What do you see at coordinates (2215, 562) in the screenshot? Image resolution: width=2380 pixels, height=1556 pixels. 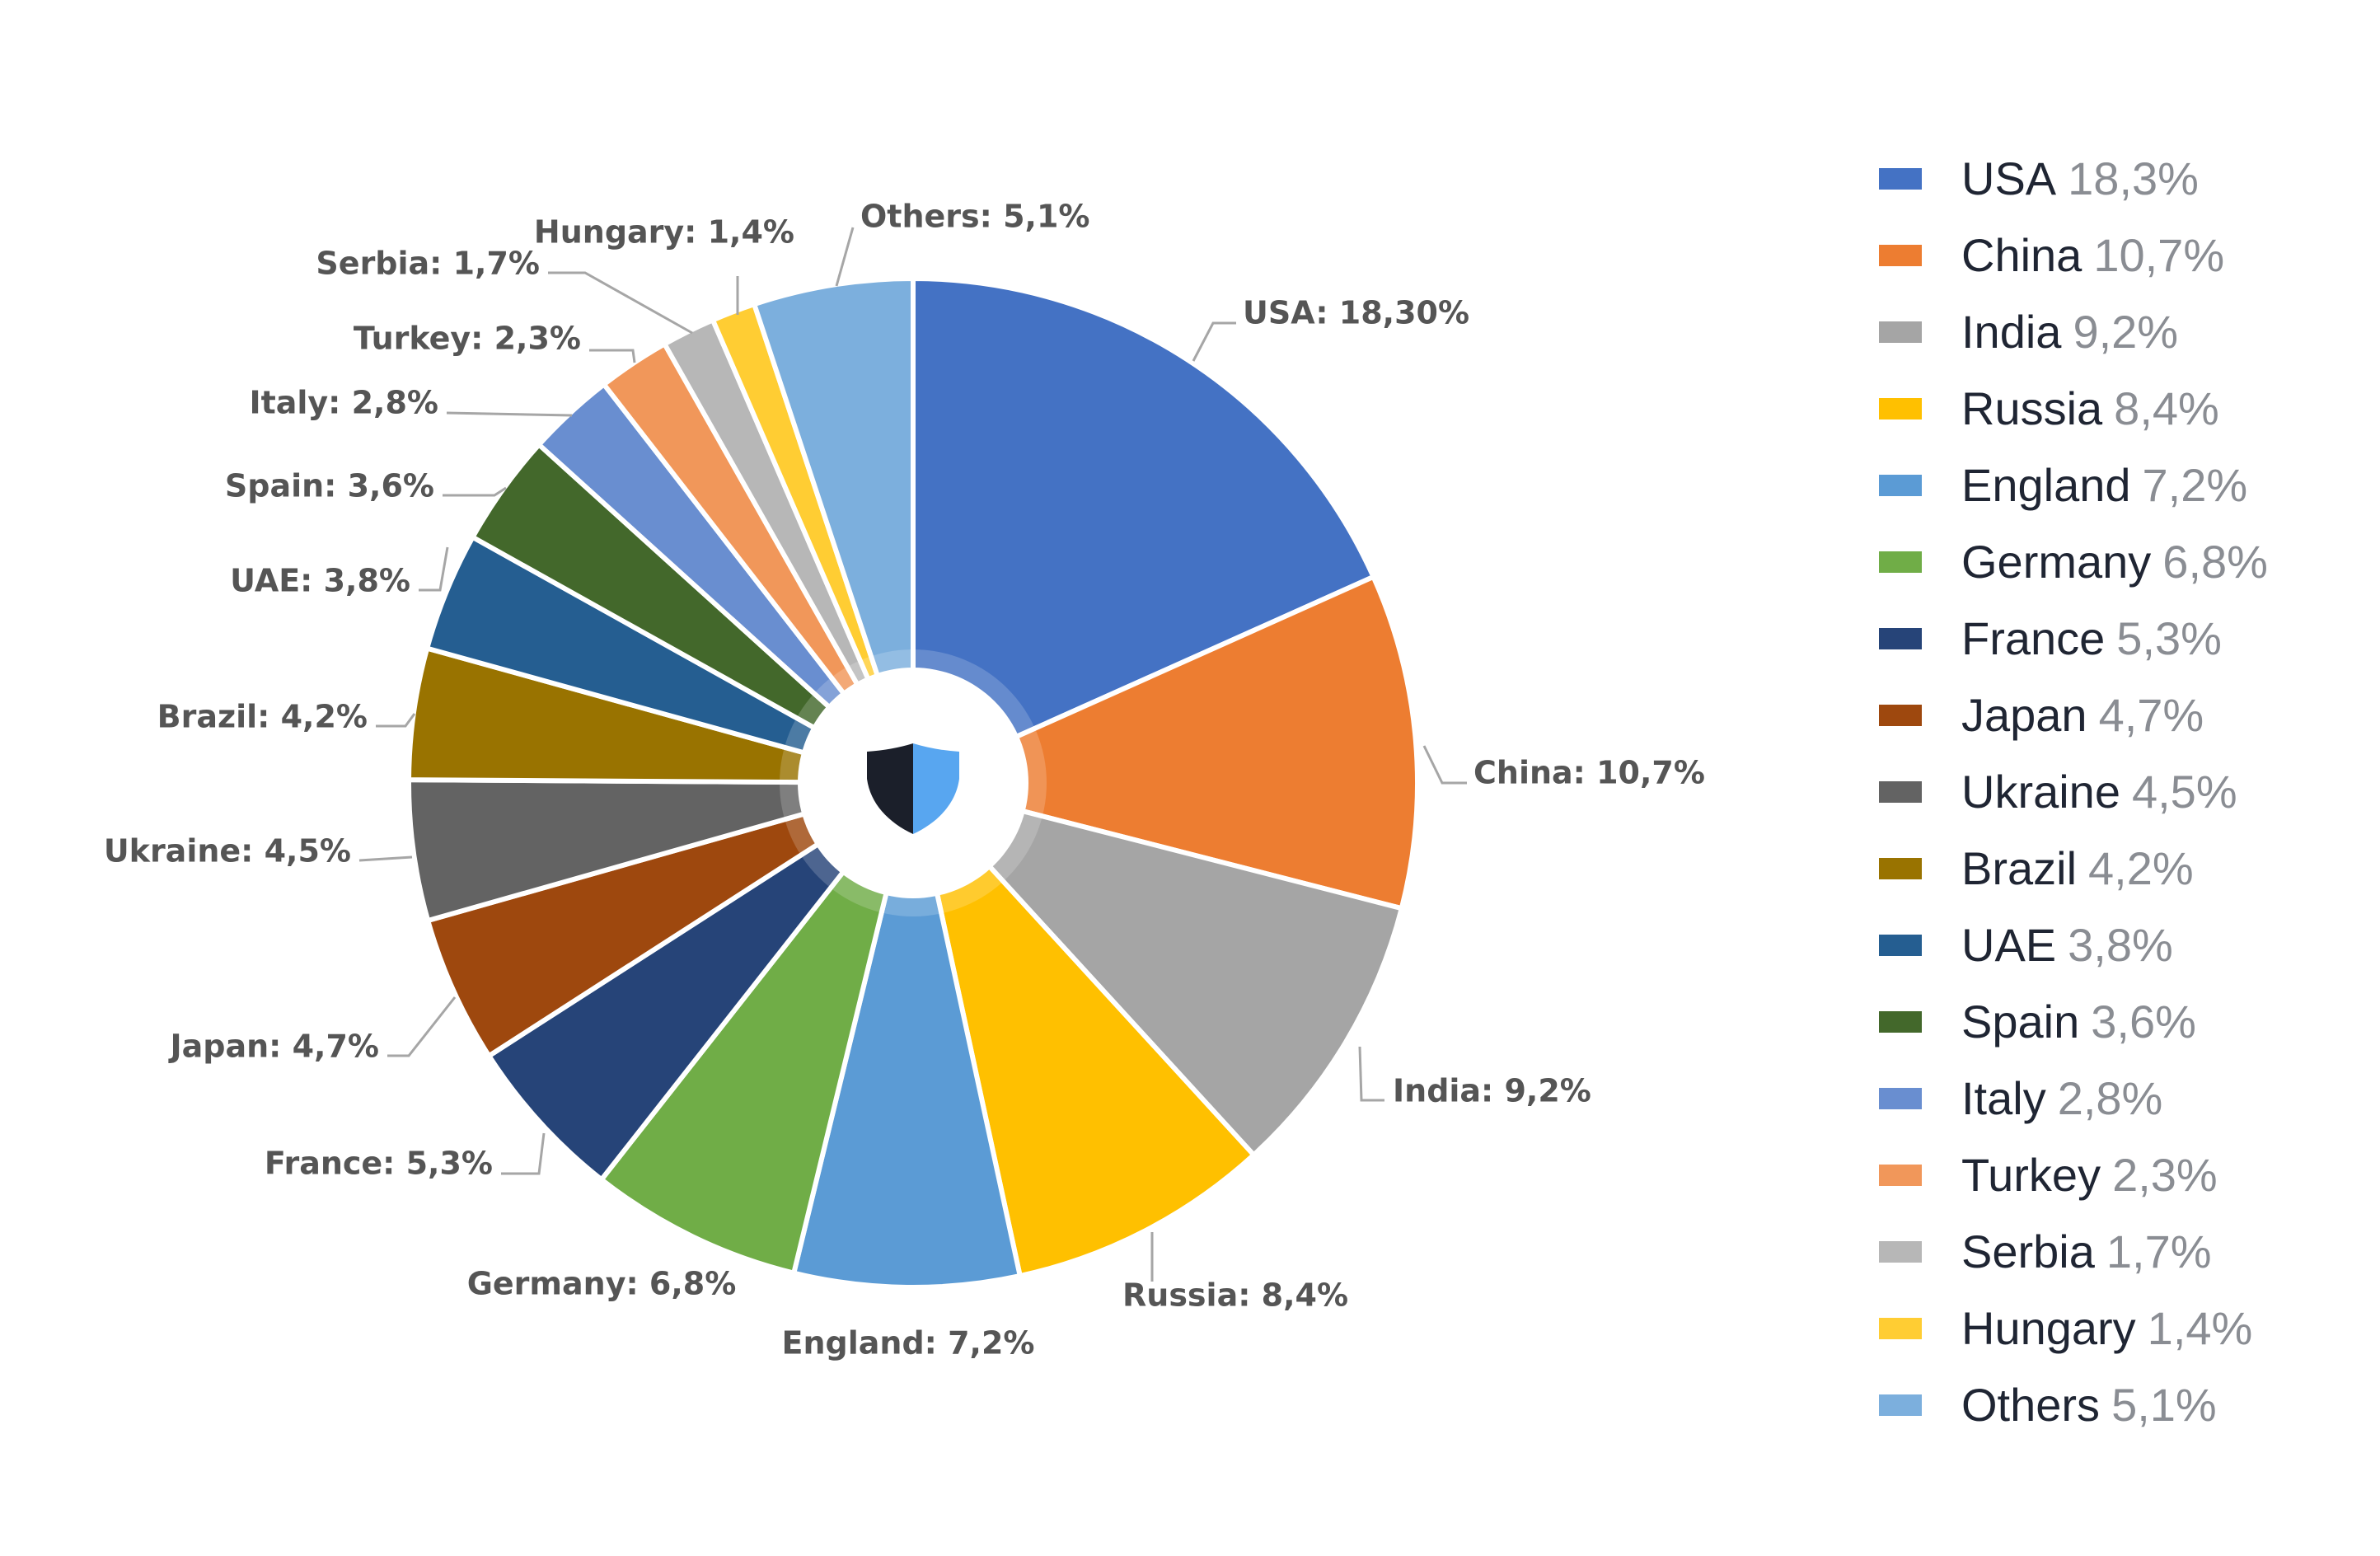 I see `legend-value: 6,8%` at bounding box center [2215, 562].